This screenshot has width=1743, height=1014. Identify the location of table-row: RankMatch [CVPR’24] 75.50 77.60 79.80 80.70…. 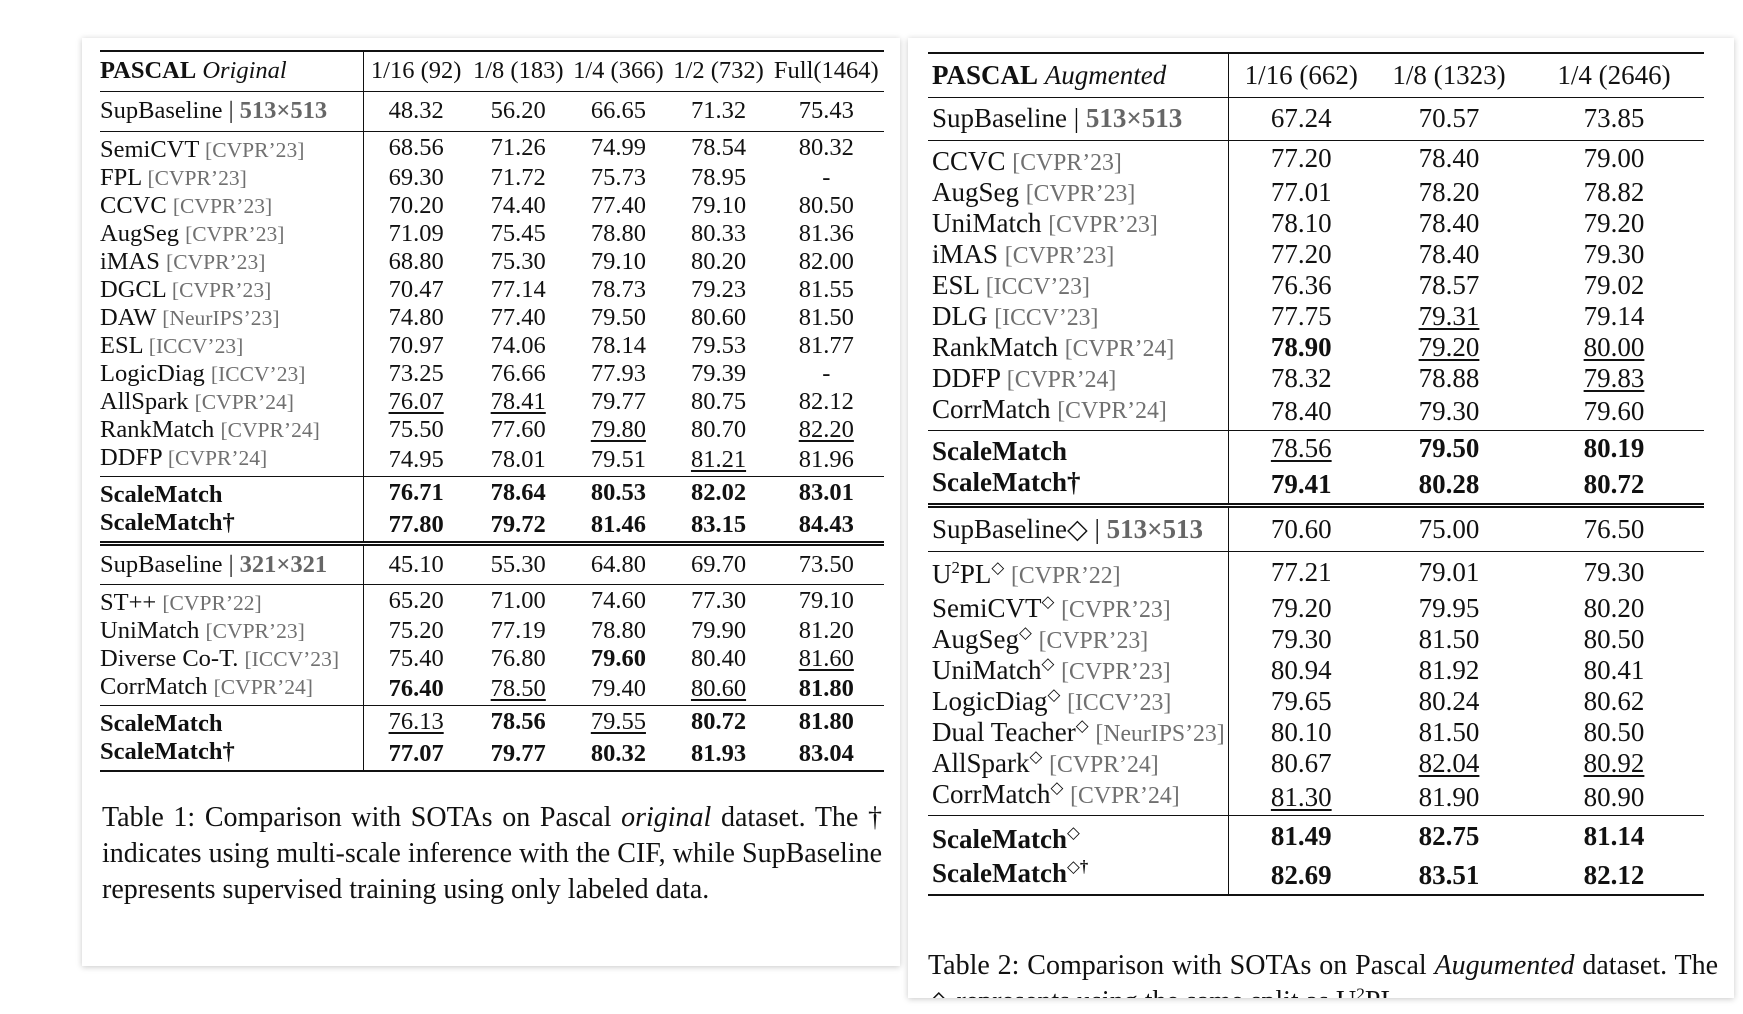
(492, 429).